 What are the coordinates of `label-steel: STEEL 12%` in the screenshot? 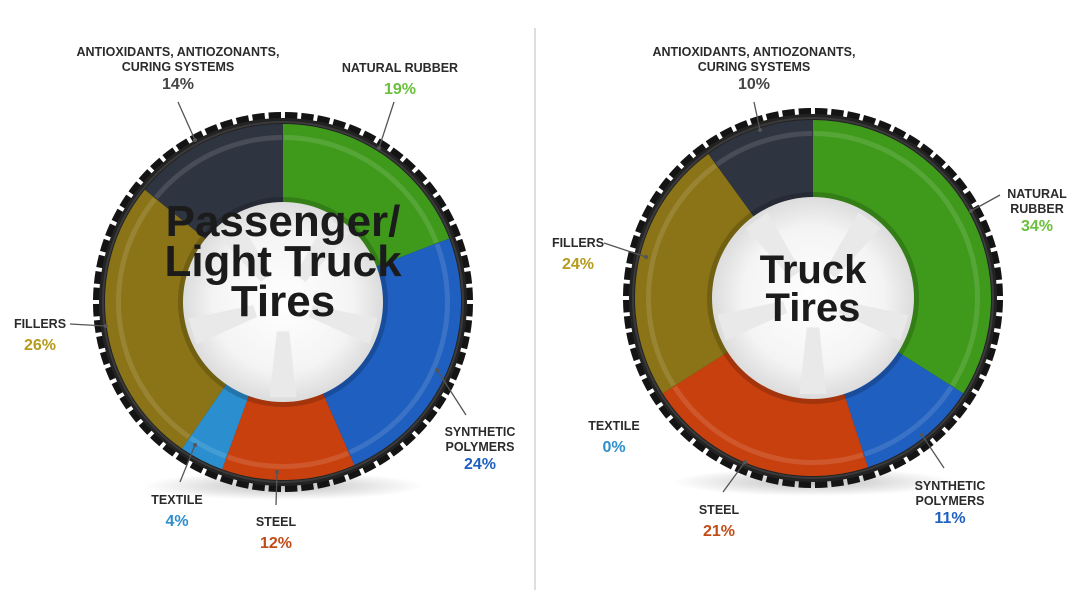 It's located at (276, 511).